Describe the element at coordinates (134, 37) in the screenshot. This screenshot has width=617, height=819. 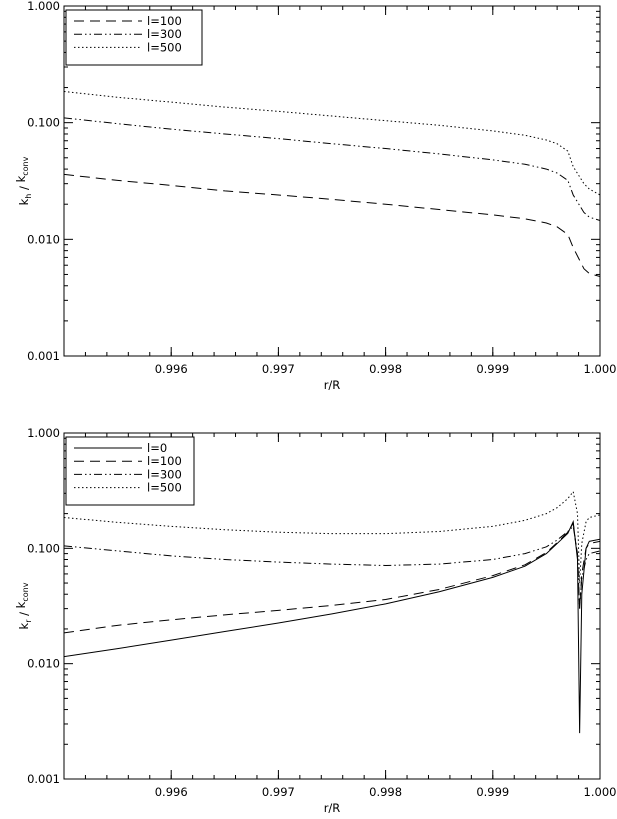
I see `legend-box` at that location.